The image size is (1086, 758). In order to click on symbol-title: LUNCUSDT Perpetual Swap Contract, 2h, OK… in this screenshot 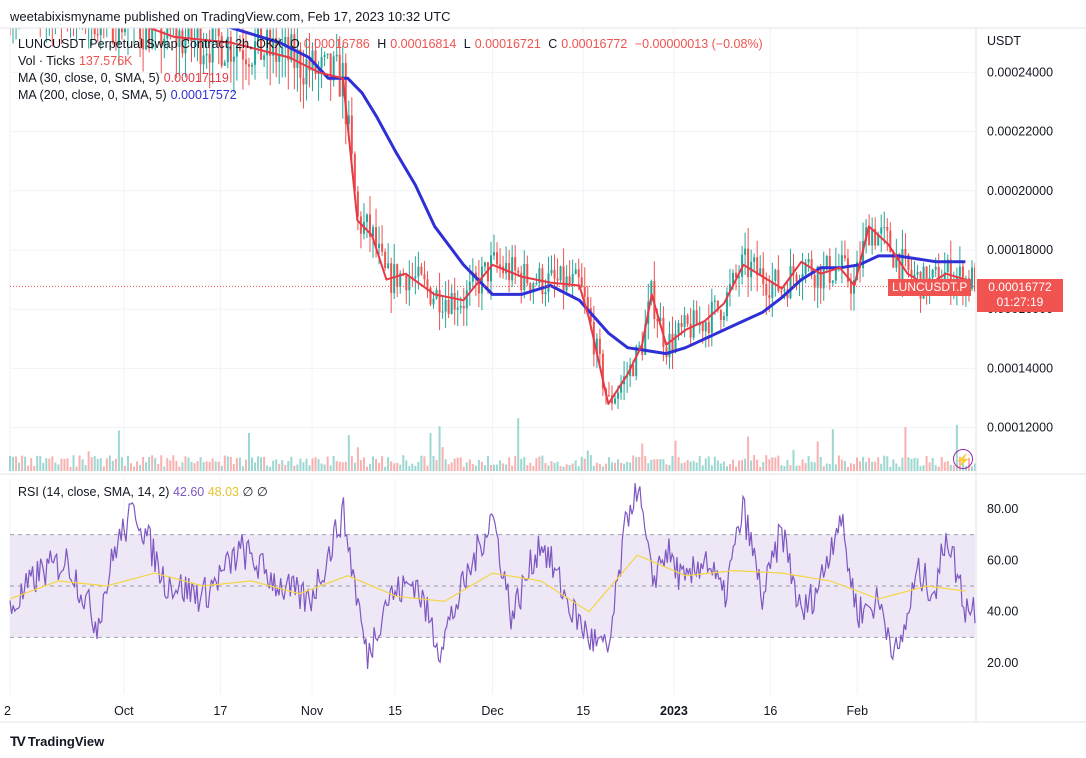, I will do `click(150, 44)`.